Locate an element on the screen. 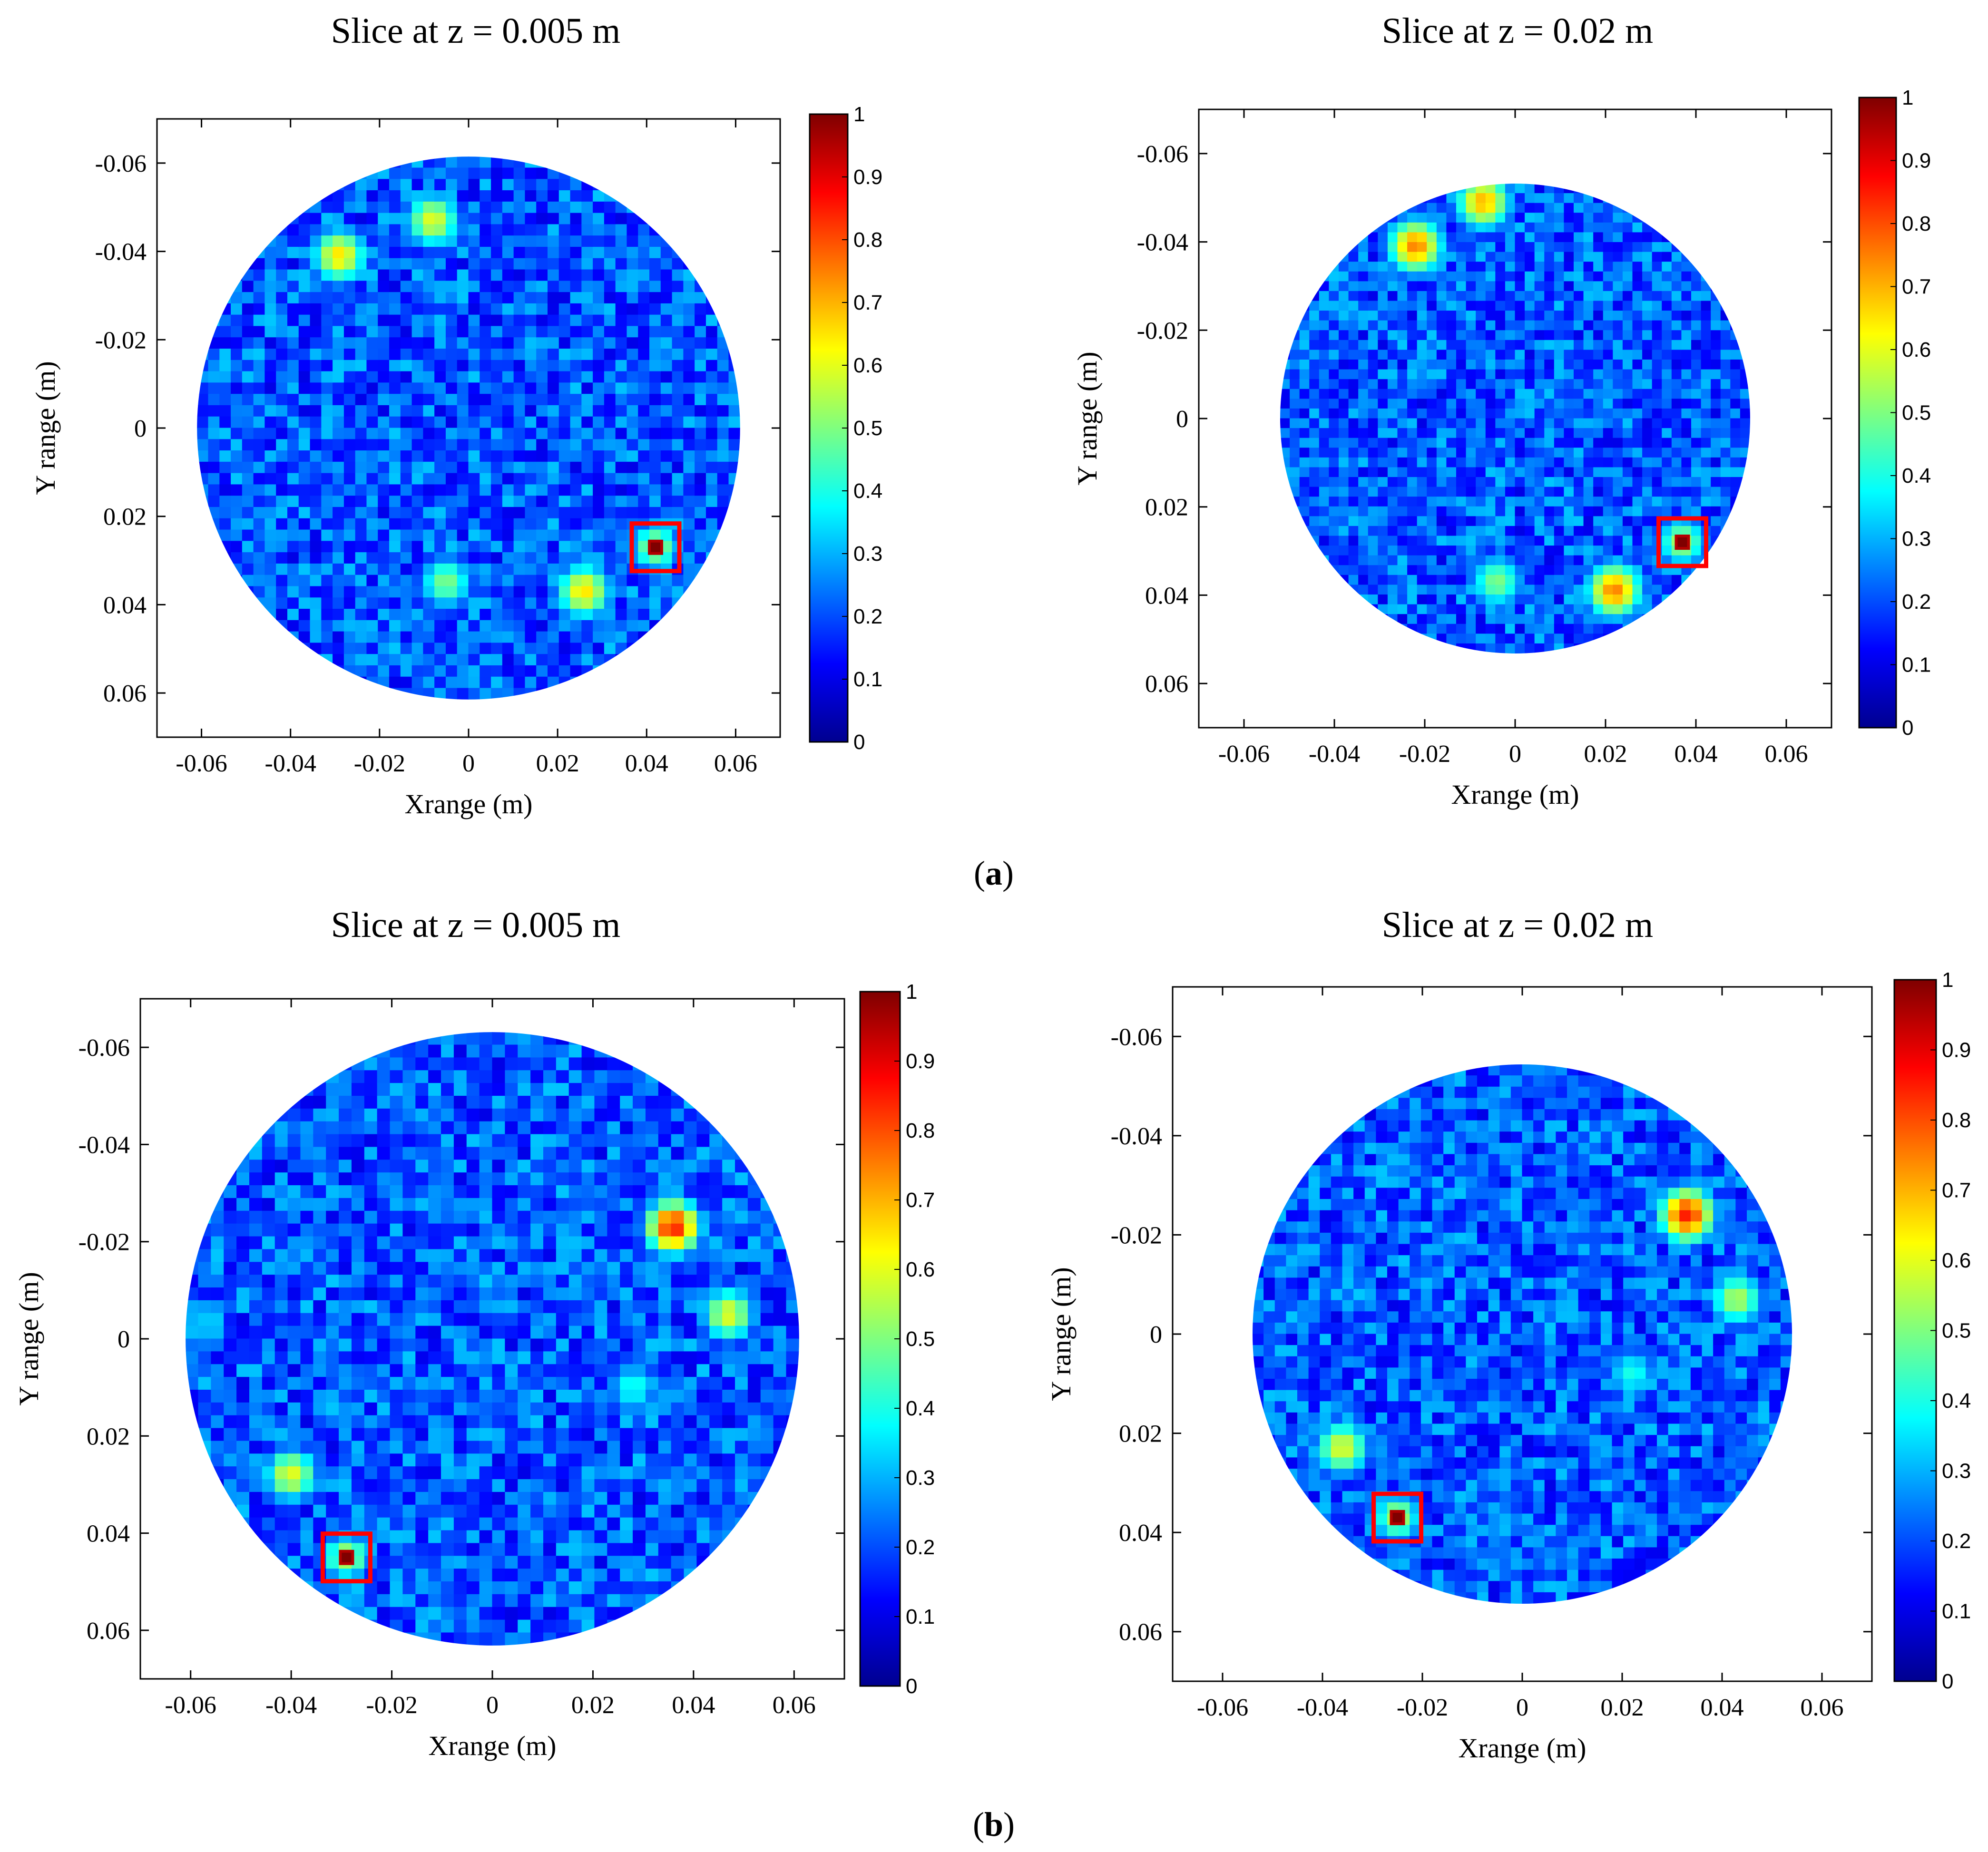  colorbar-tick-label: 0.8 is located at coordinates (867, 240).